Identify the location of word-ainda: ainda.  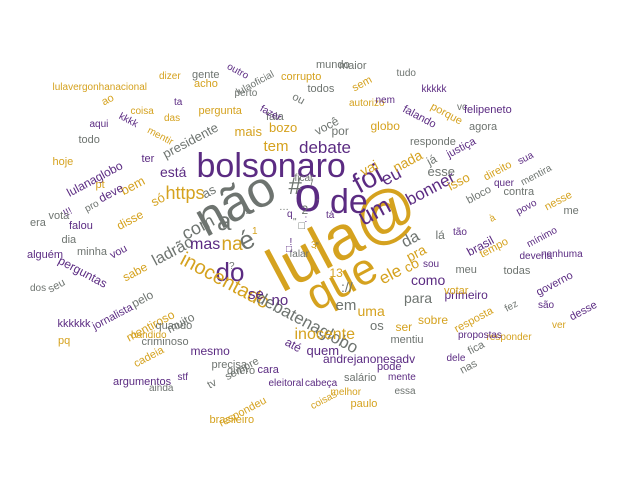
(161, 388).